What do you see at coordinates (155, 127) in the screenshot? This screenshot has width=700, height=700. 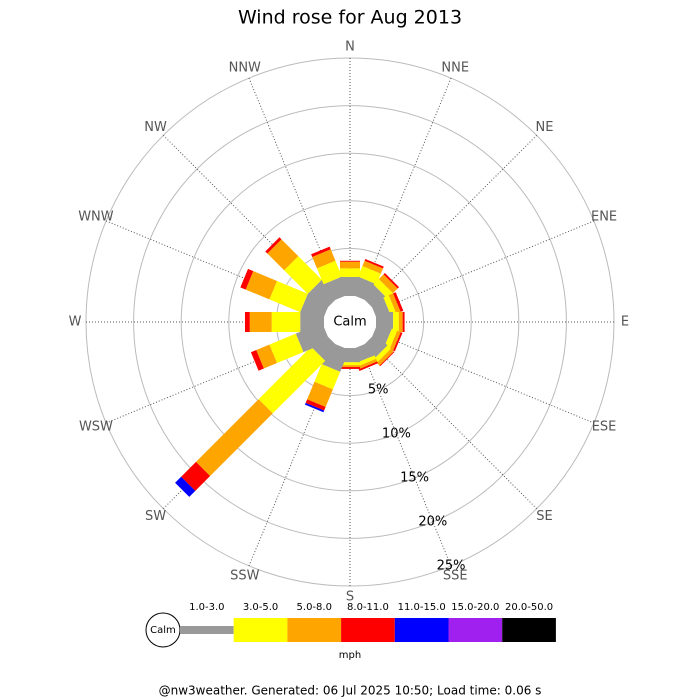 I see `direction-label: NW` at bounding box center [155, 127].